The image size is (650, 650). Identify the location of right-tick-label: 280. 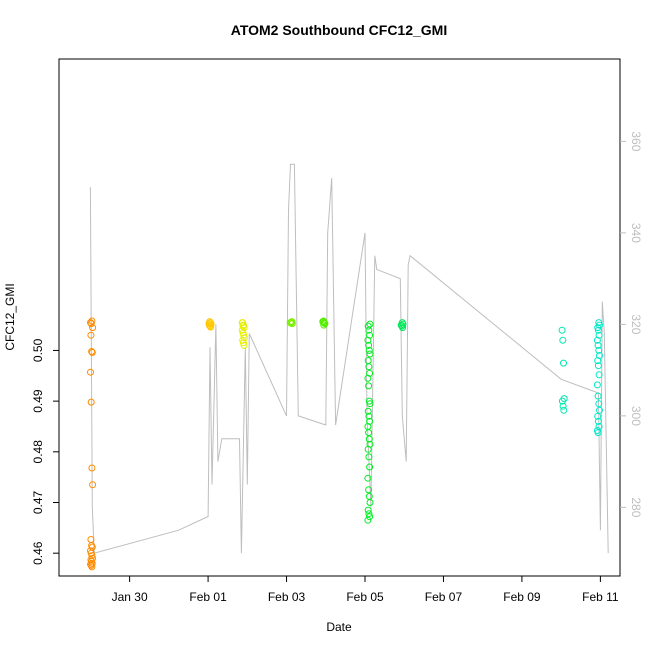
(636, 507).